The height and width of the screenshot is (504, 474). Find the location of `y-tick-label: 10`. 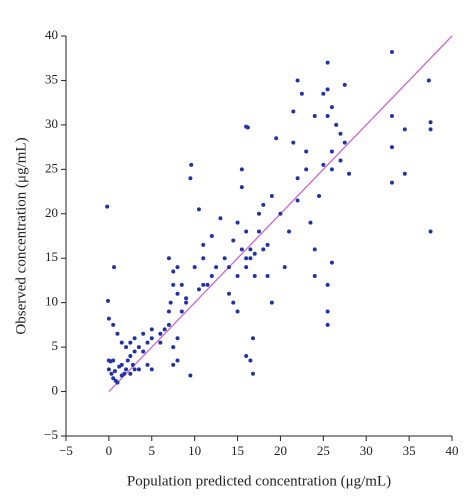

y-tick-label: 10 is located at coordinates (51, 301).